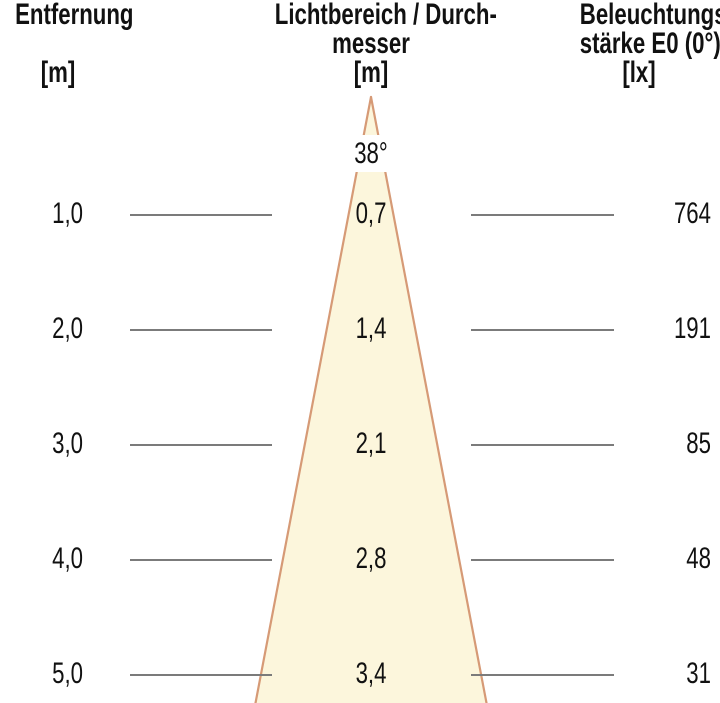 The height and width of the screenshot is (703, 720). I want to click on diameter-value: 0,7, so click(371, 213).